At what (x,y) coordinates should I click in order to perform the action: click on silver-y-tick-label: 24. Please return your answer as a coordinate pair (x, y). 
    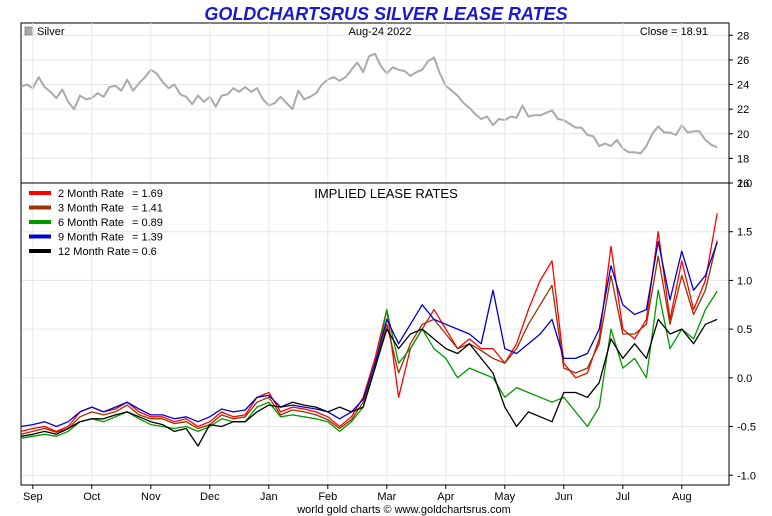
    Looking at the image, I should click on (743, 86).